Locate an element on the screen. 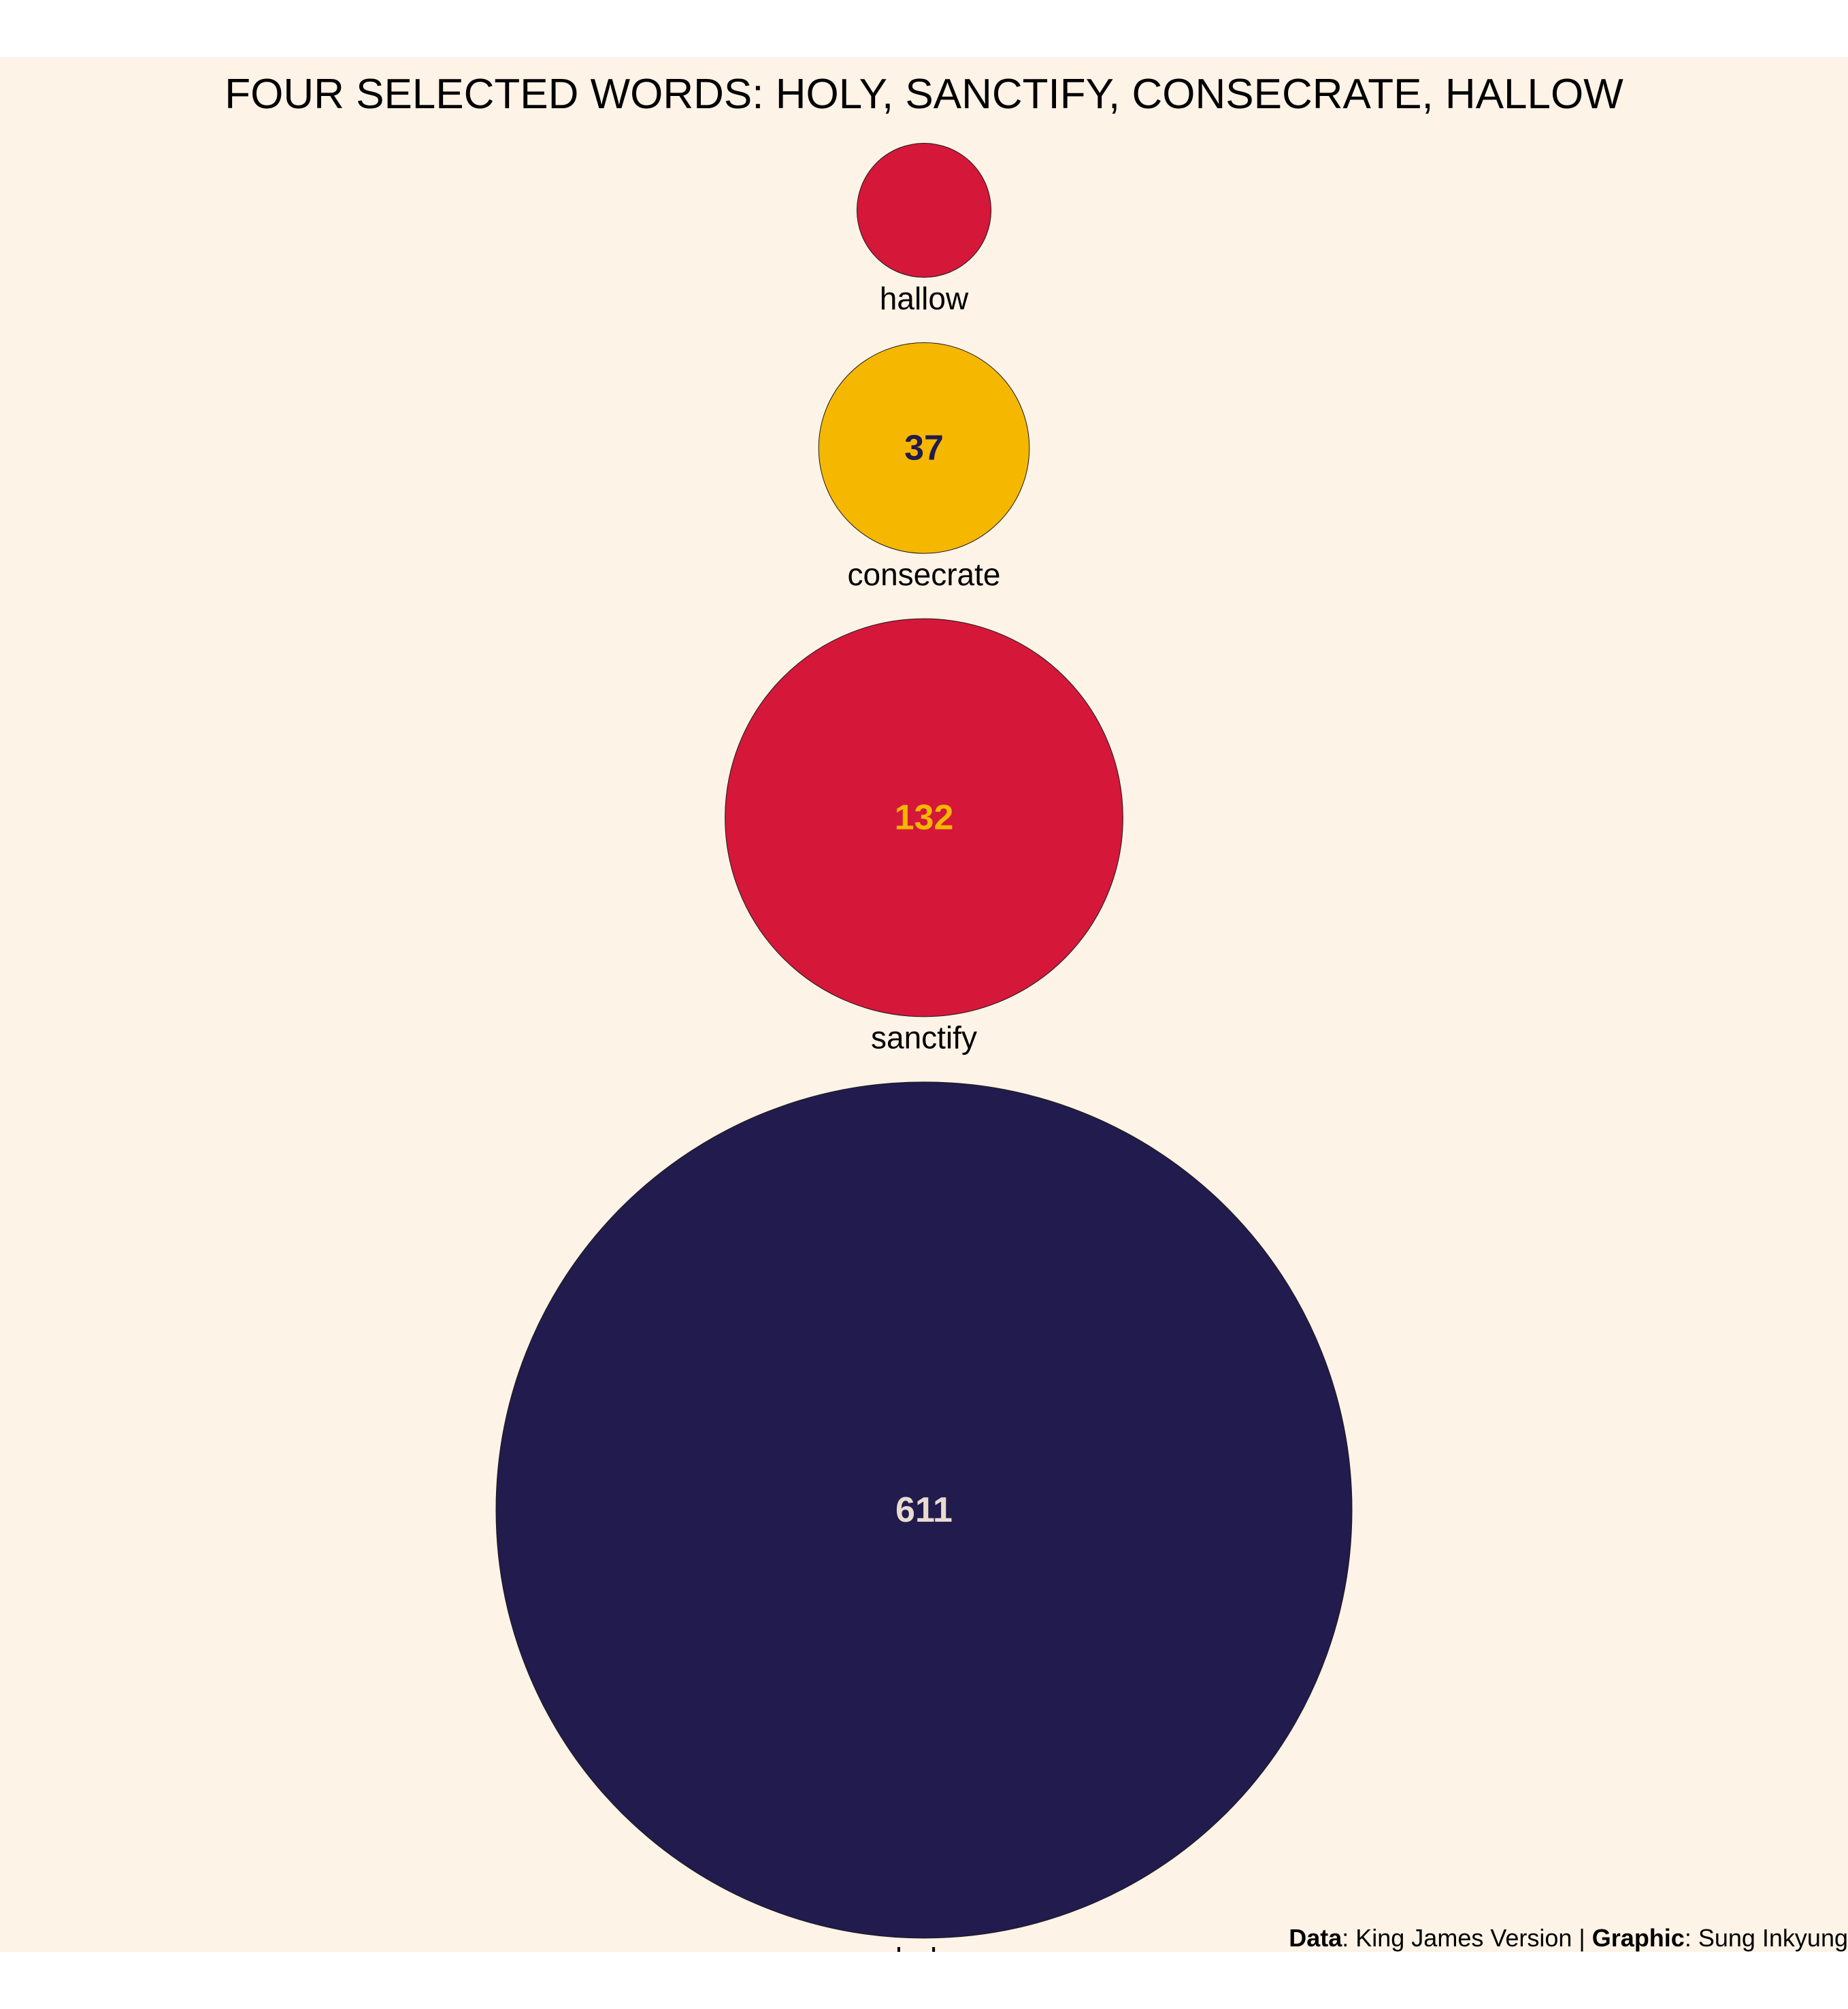 The image size is (1848, 2009). bubble-label-holy: holy is located at coordinates (924, 1947).